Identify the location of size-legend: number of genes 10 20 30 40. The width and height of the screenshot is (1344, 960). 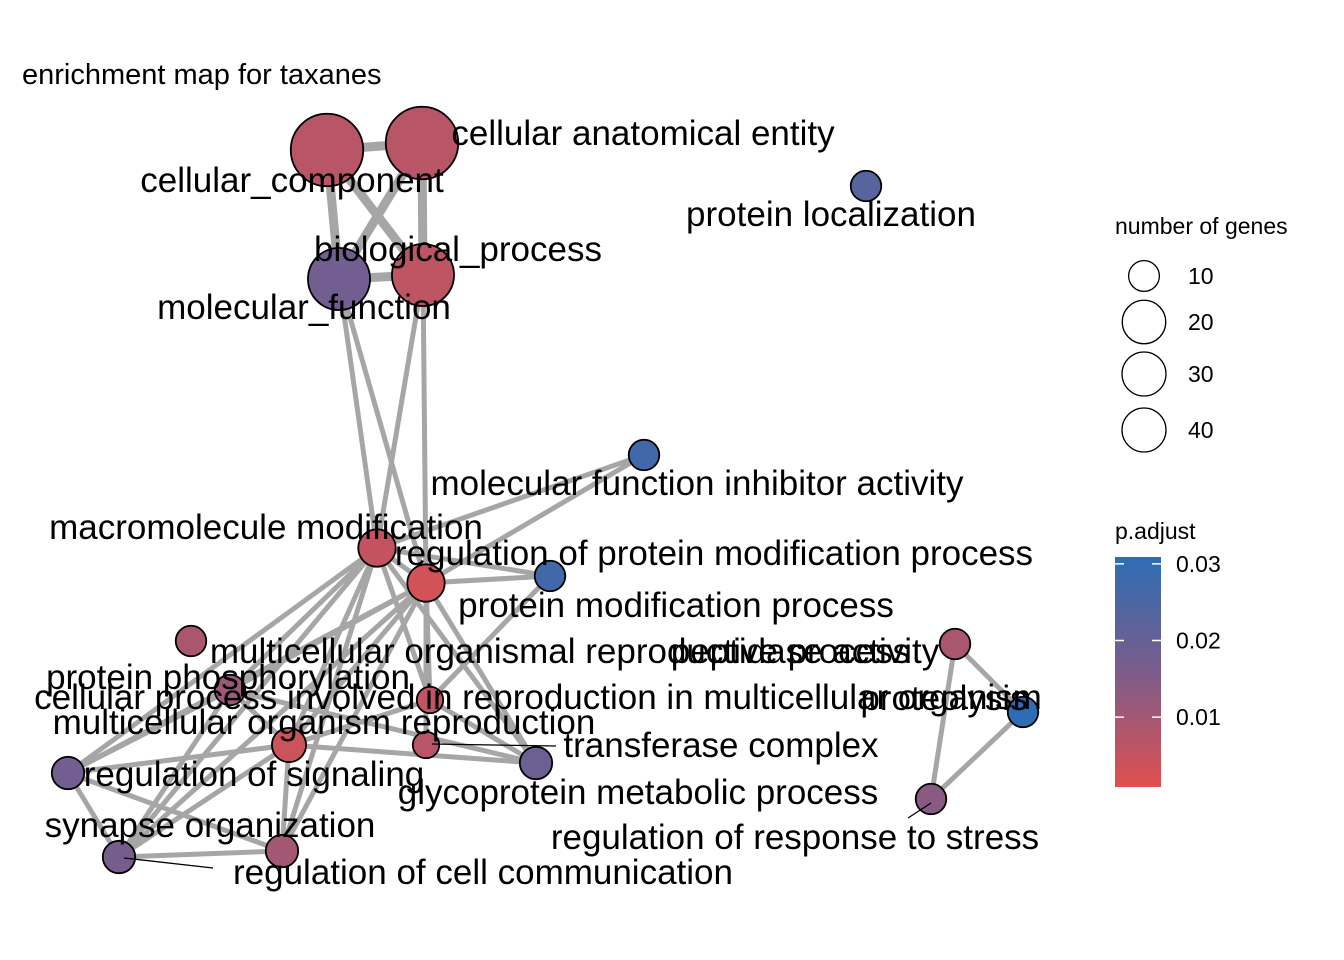
(1201, 333).